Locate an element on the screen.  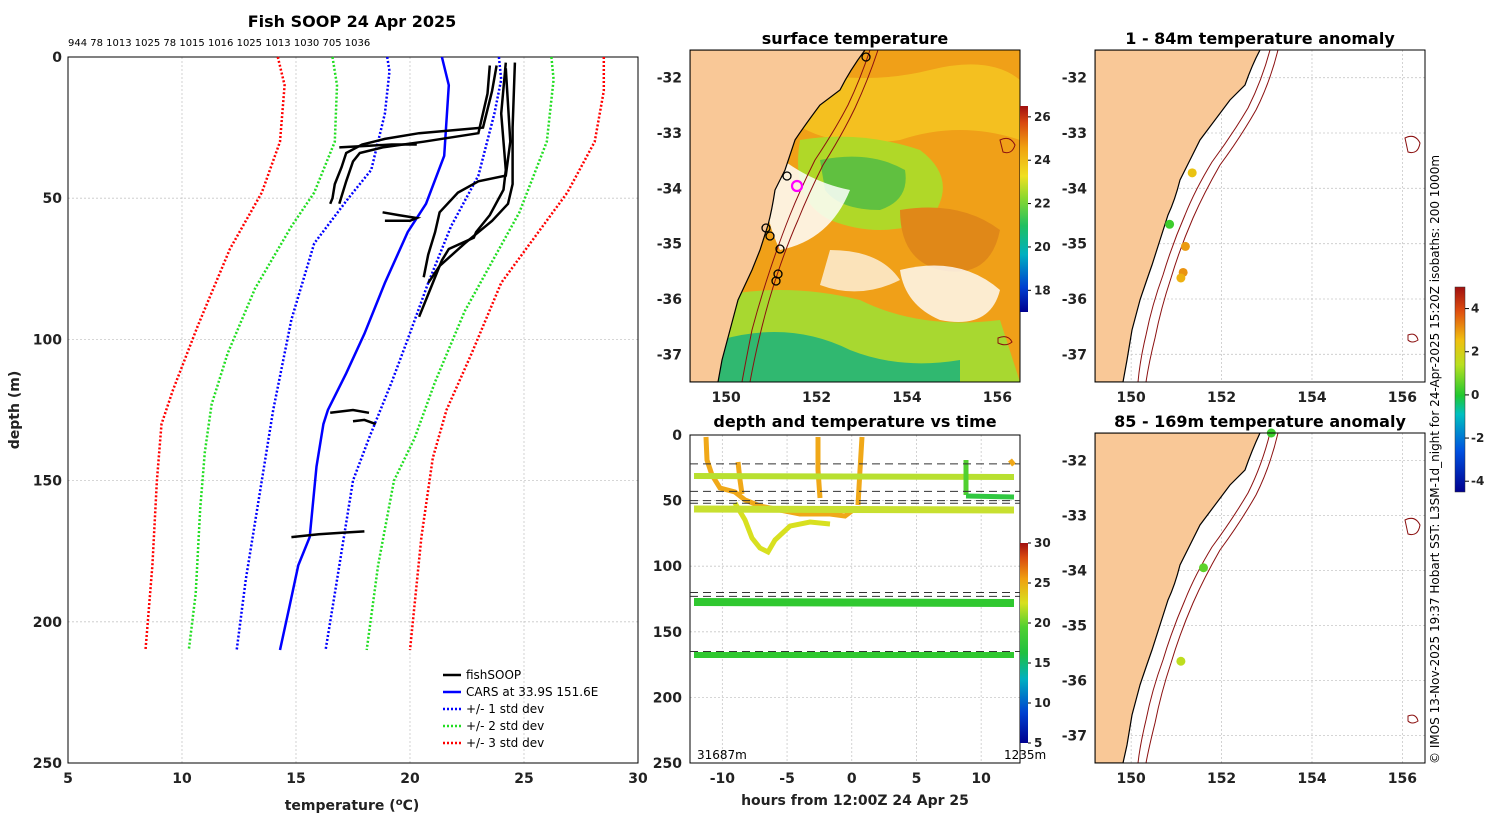
series-fishsoop-segment-168m is located at coordinates (328, 534).